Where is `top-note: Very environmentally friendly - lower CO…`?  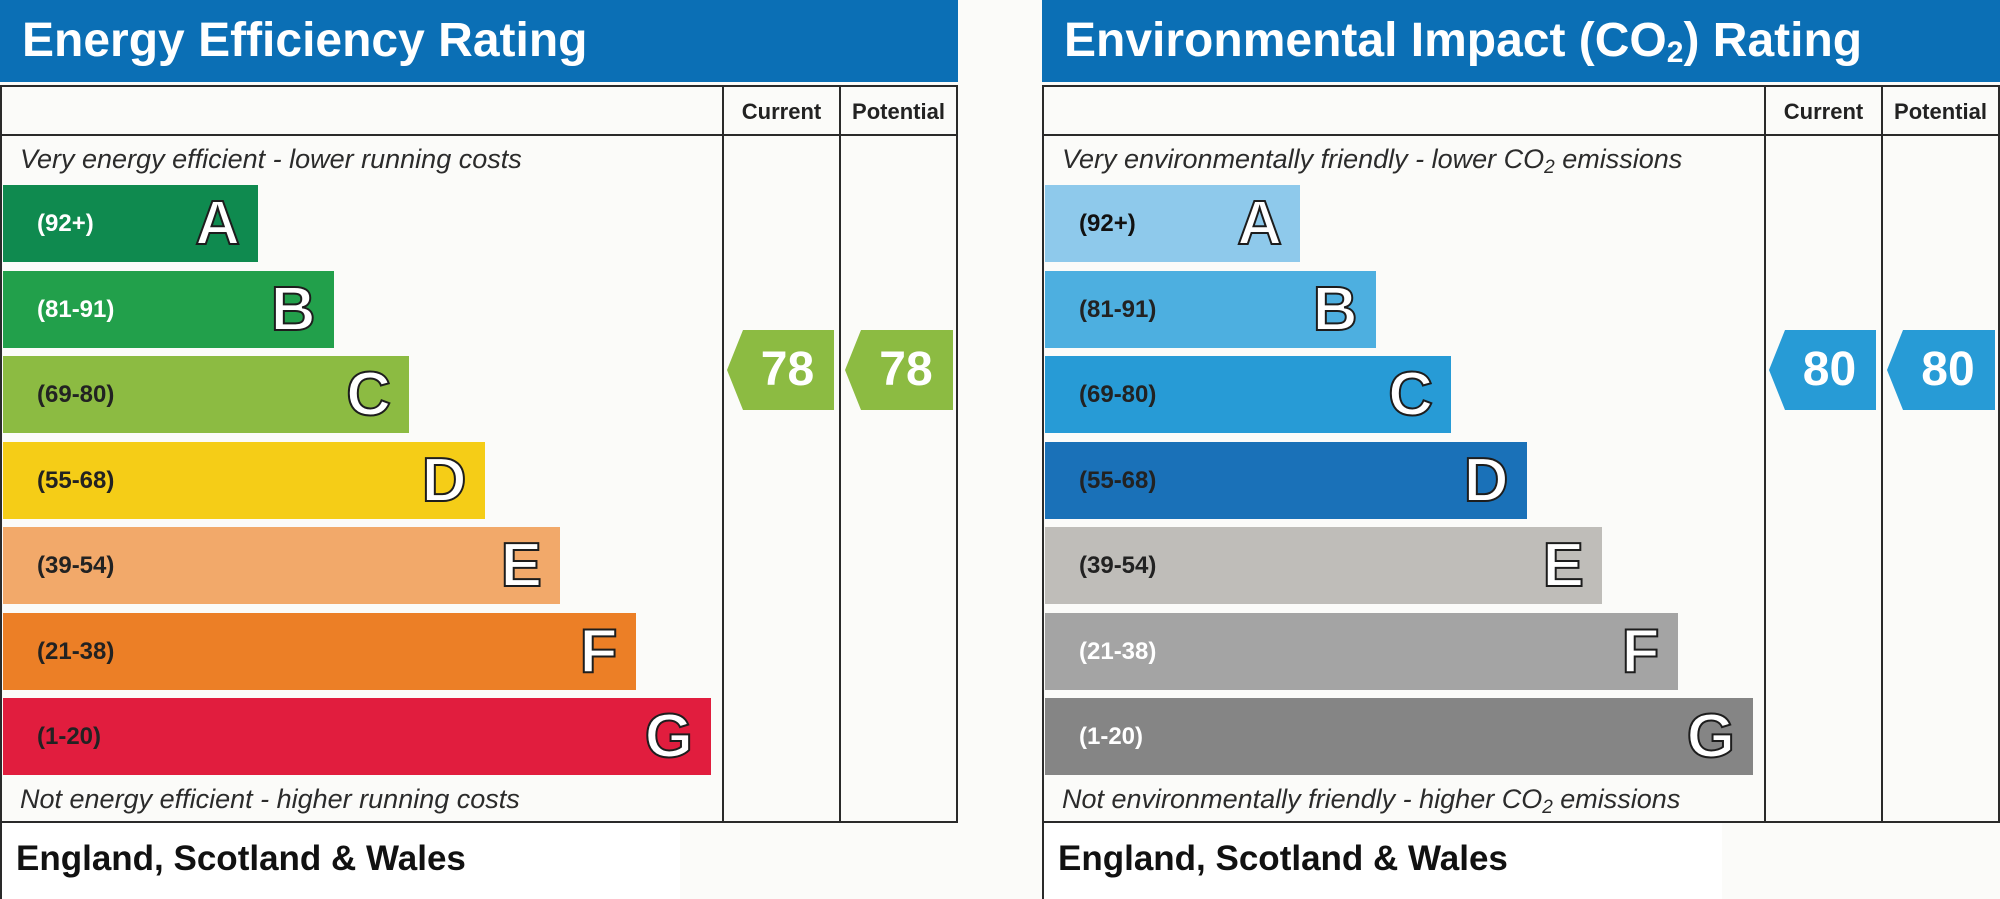
top-note: Very environmentally friendly - lower CO… is located at coordinates (1372, 161).